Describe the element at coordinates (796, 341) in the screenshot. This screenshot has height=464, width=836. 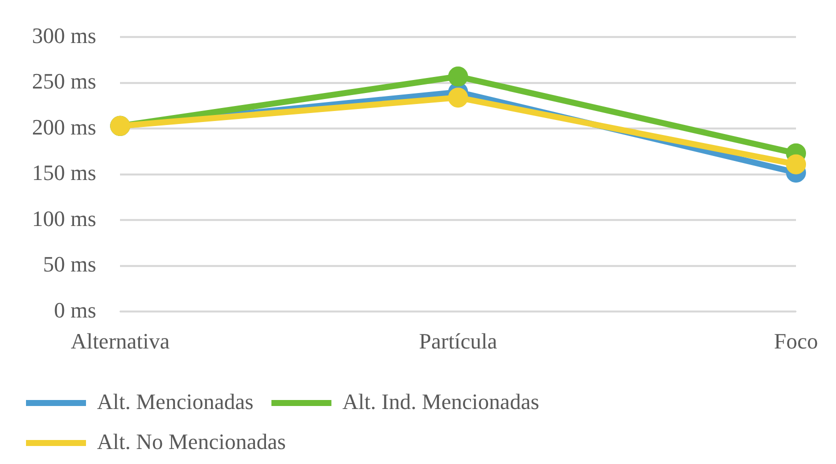
I see `x-tick-label: Foco` at that location.